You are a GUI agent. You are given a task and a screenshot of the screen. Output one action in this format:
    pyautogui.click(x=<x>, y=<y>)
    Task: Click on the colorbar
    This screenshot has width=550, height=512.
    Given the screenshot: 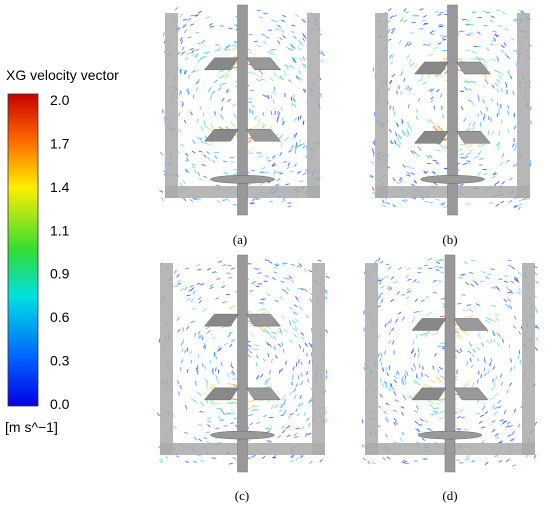 What is the action you would take?
    pyautogui.click(x=23, y=250)
    